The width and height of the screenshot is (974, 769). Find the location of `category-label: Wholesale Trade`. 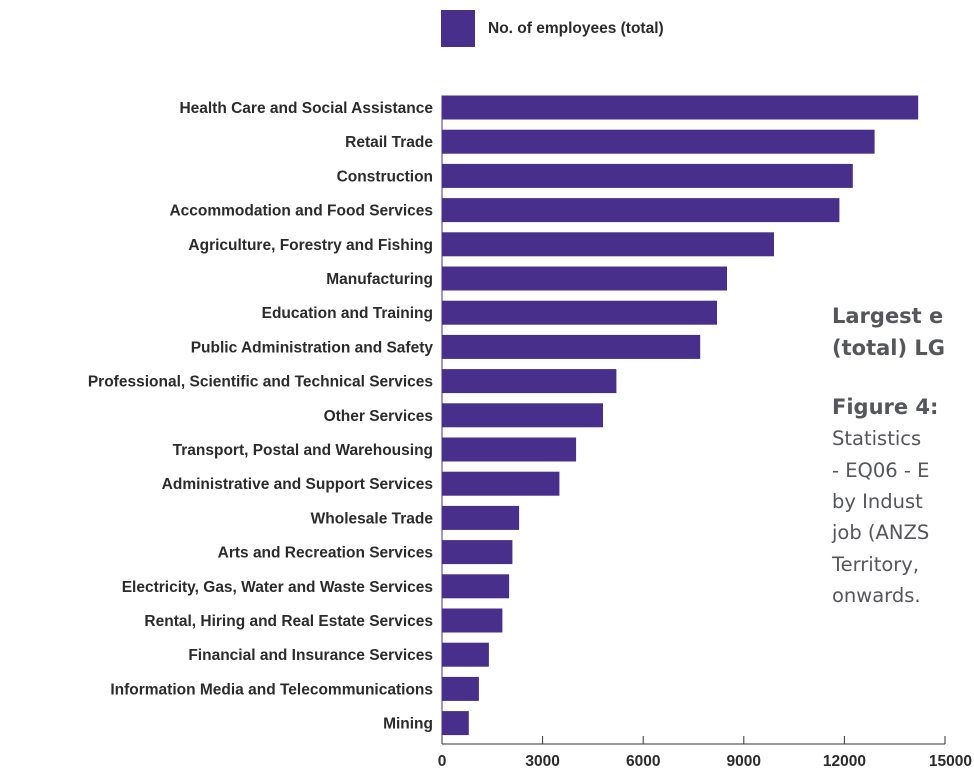

category-label: Wholesale Trade is located at coordinates (372, 518).